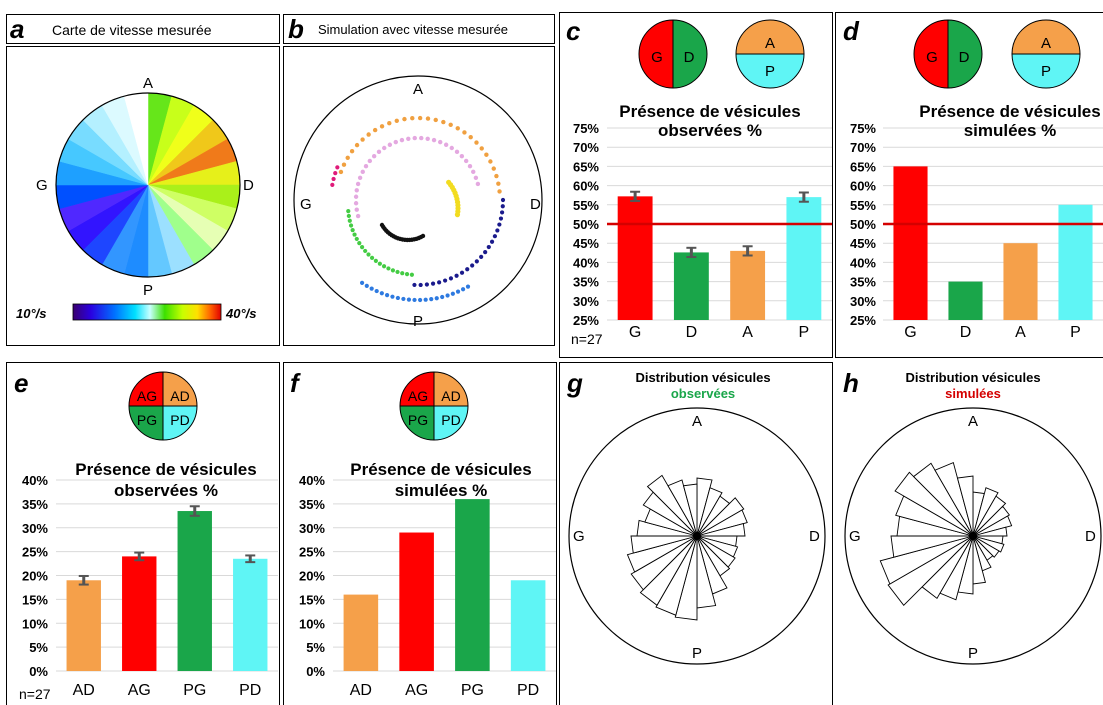 Image resolution: width=1103 pixels, height=705 pixels. What do you see at coordinates (697, 536) in the screenshot?
I see `rose-center` at bounding box center [697, 536].